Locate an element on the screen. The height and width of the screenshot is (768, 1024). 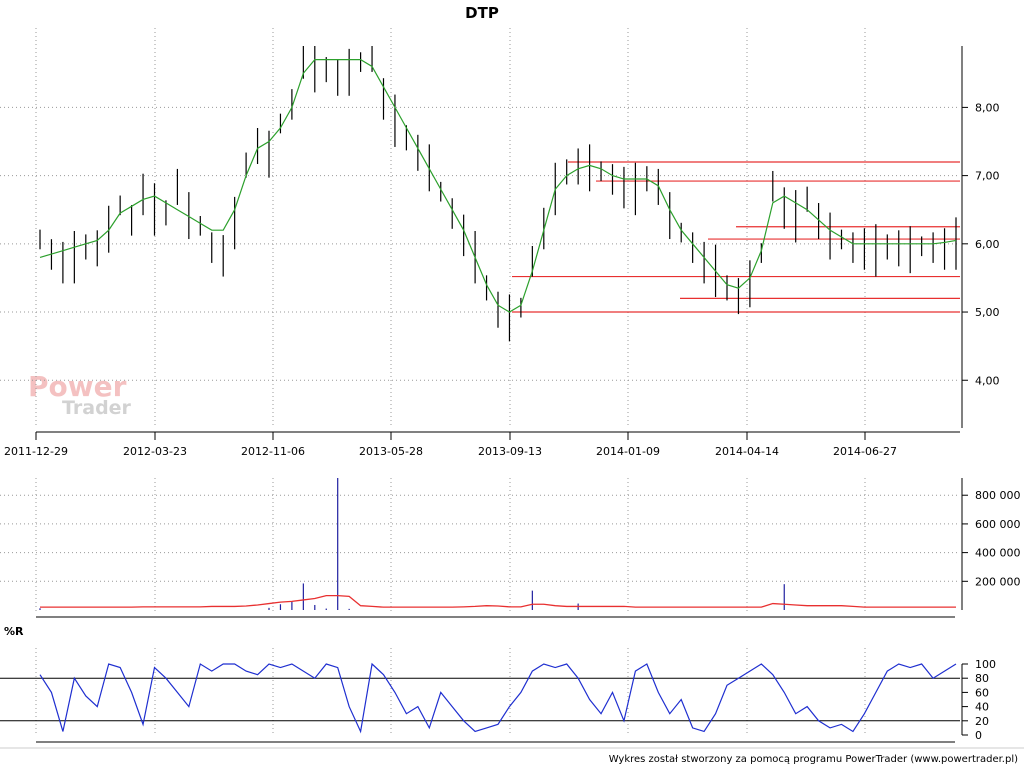
x-tick-label: 2012-11-06 is located at coordinates (273, 451).